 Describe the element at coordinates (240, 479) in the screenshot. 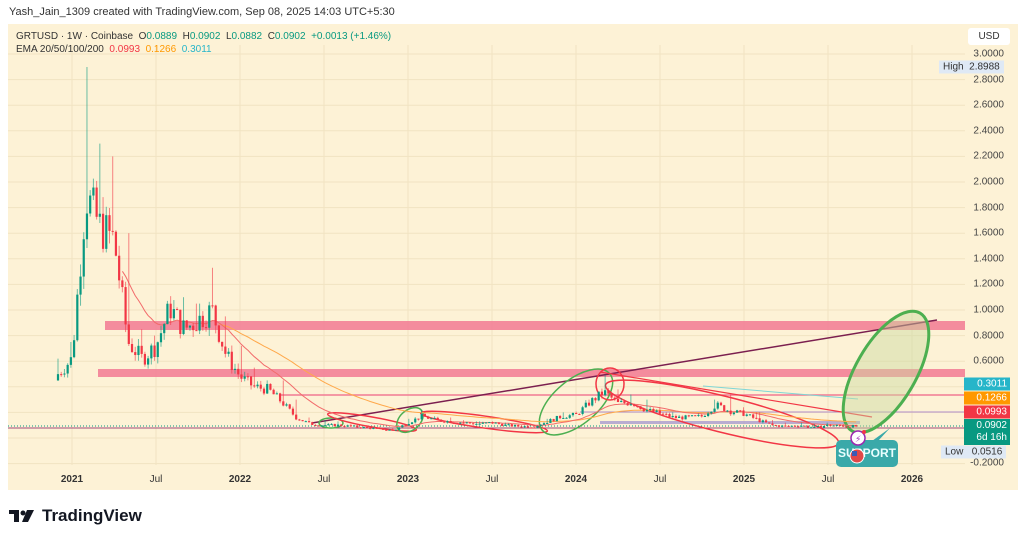

I see `time-tick: 2022` at that location.